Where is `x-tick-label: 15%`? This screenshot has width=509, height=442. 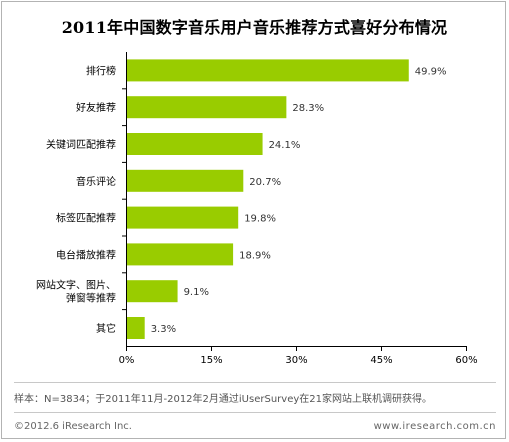
x-tick-label: 15% is located at coordinates (211, 360).